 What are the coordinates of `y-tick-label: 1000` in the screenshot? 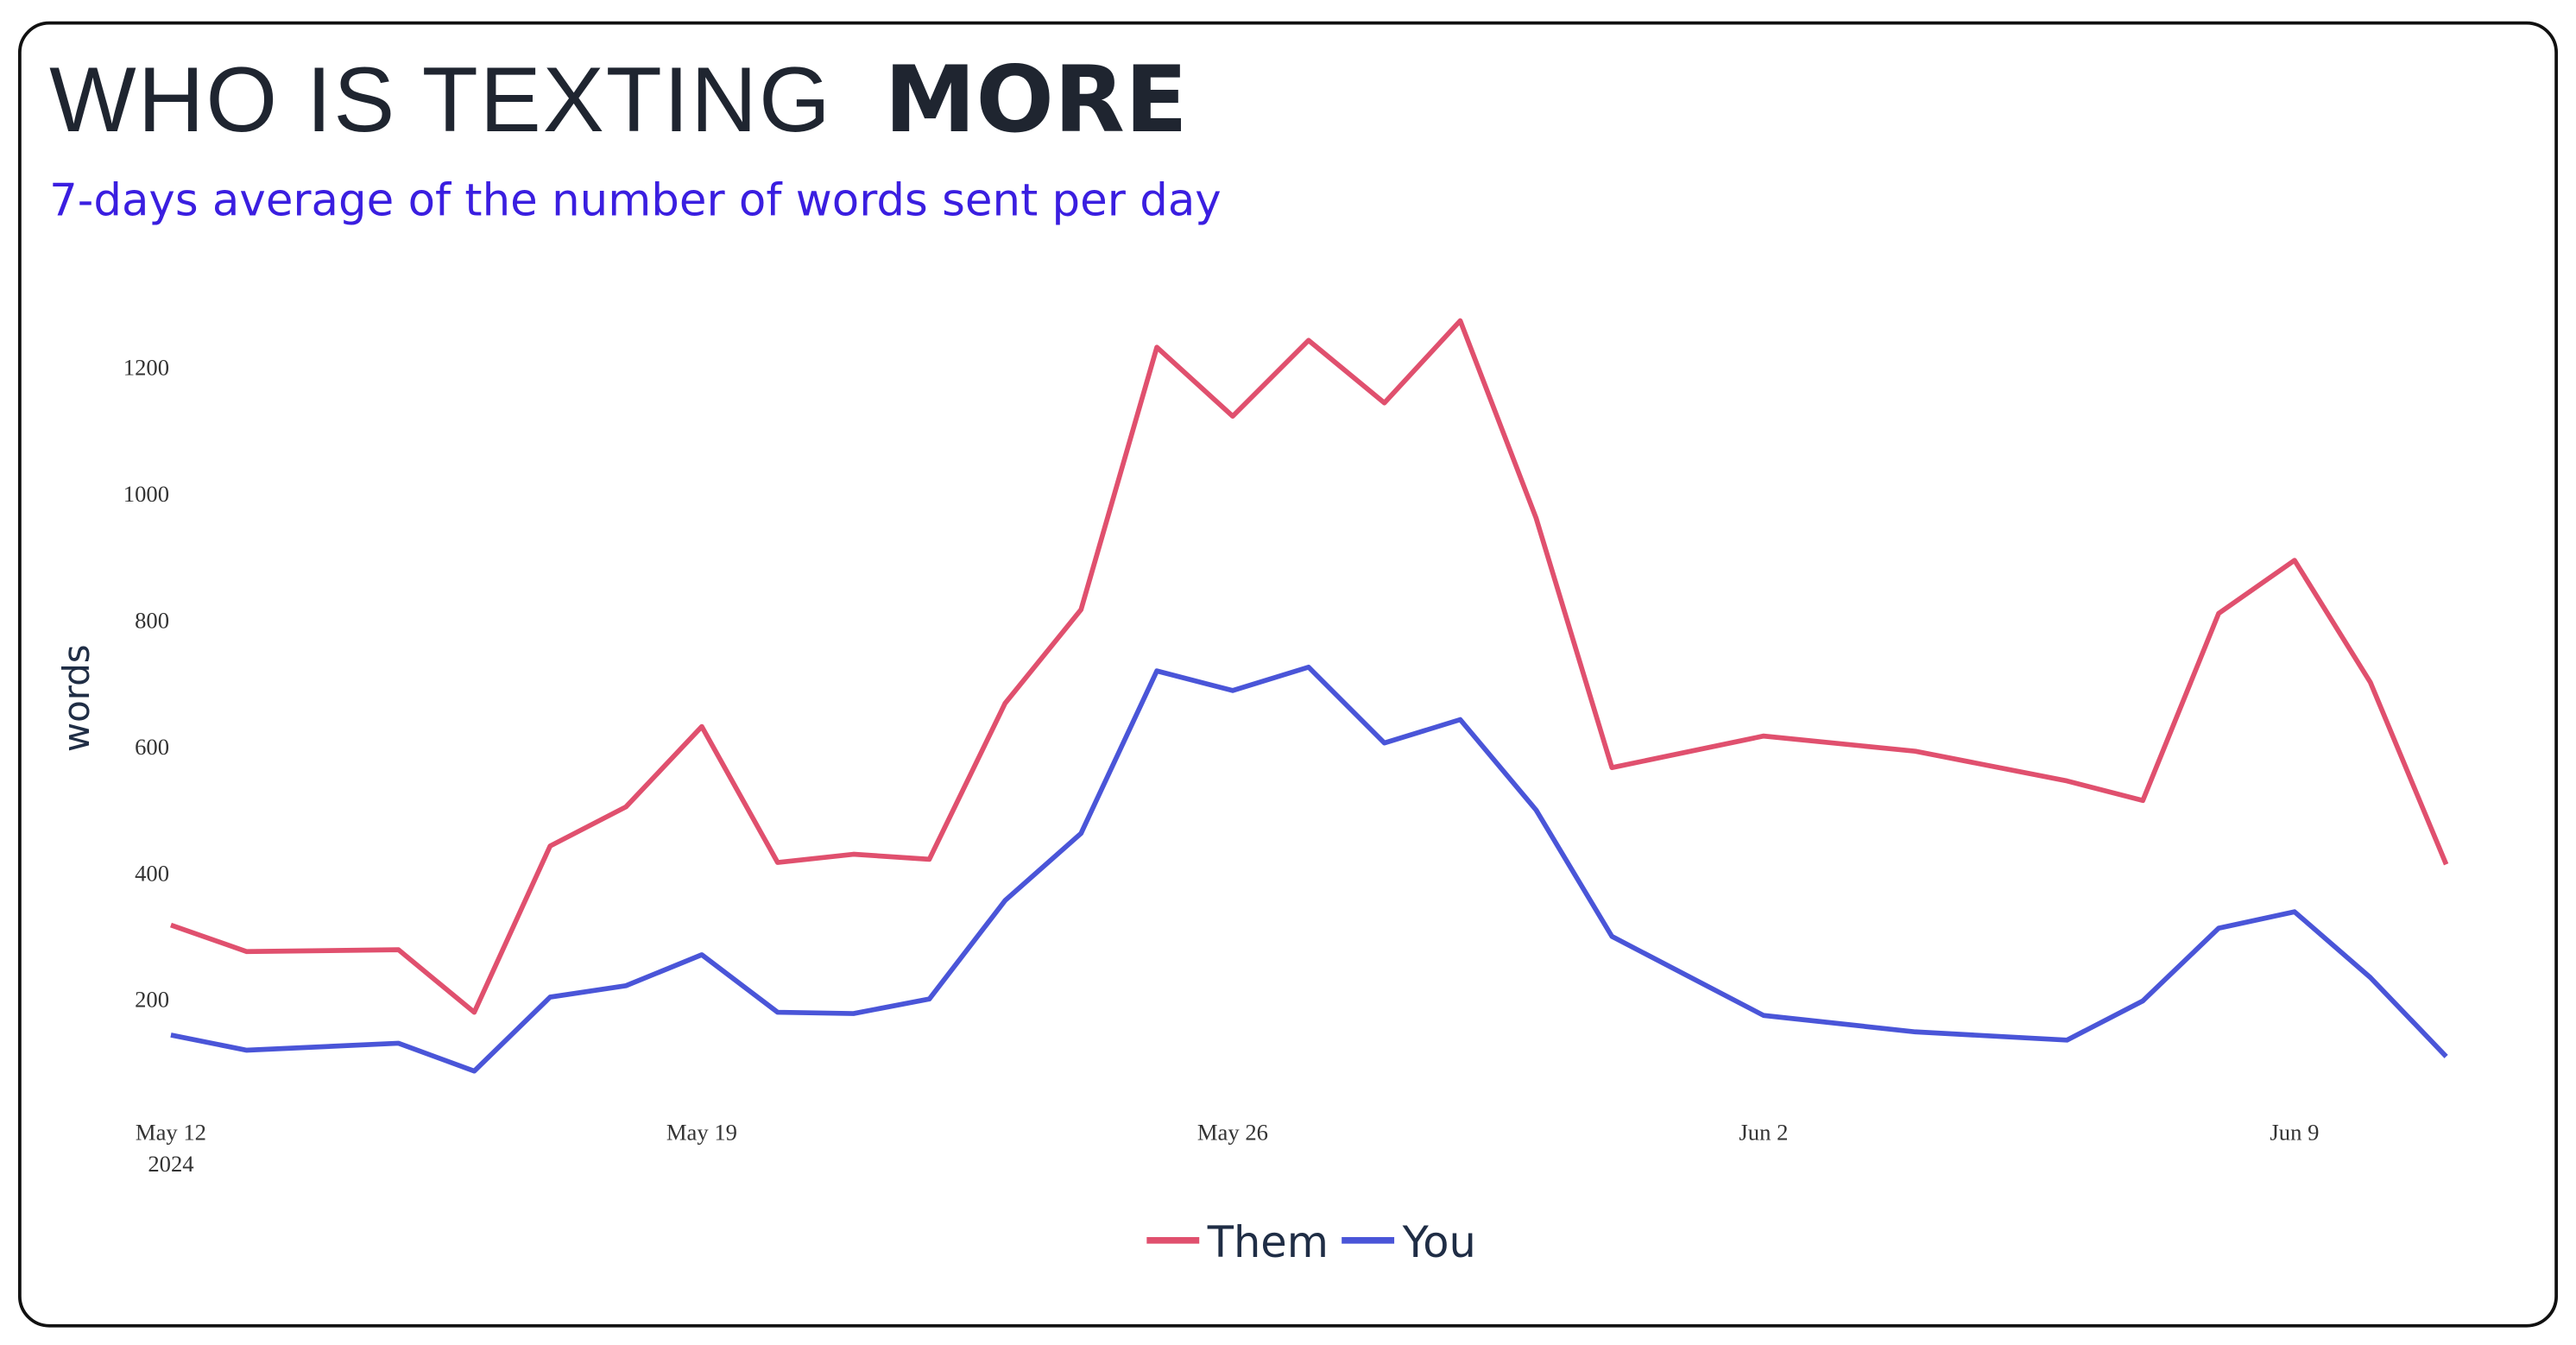 It's located at (146, 494).